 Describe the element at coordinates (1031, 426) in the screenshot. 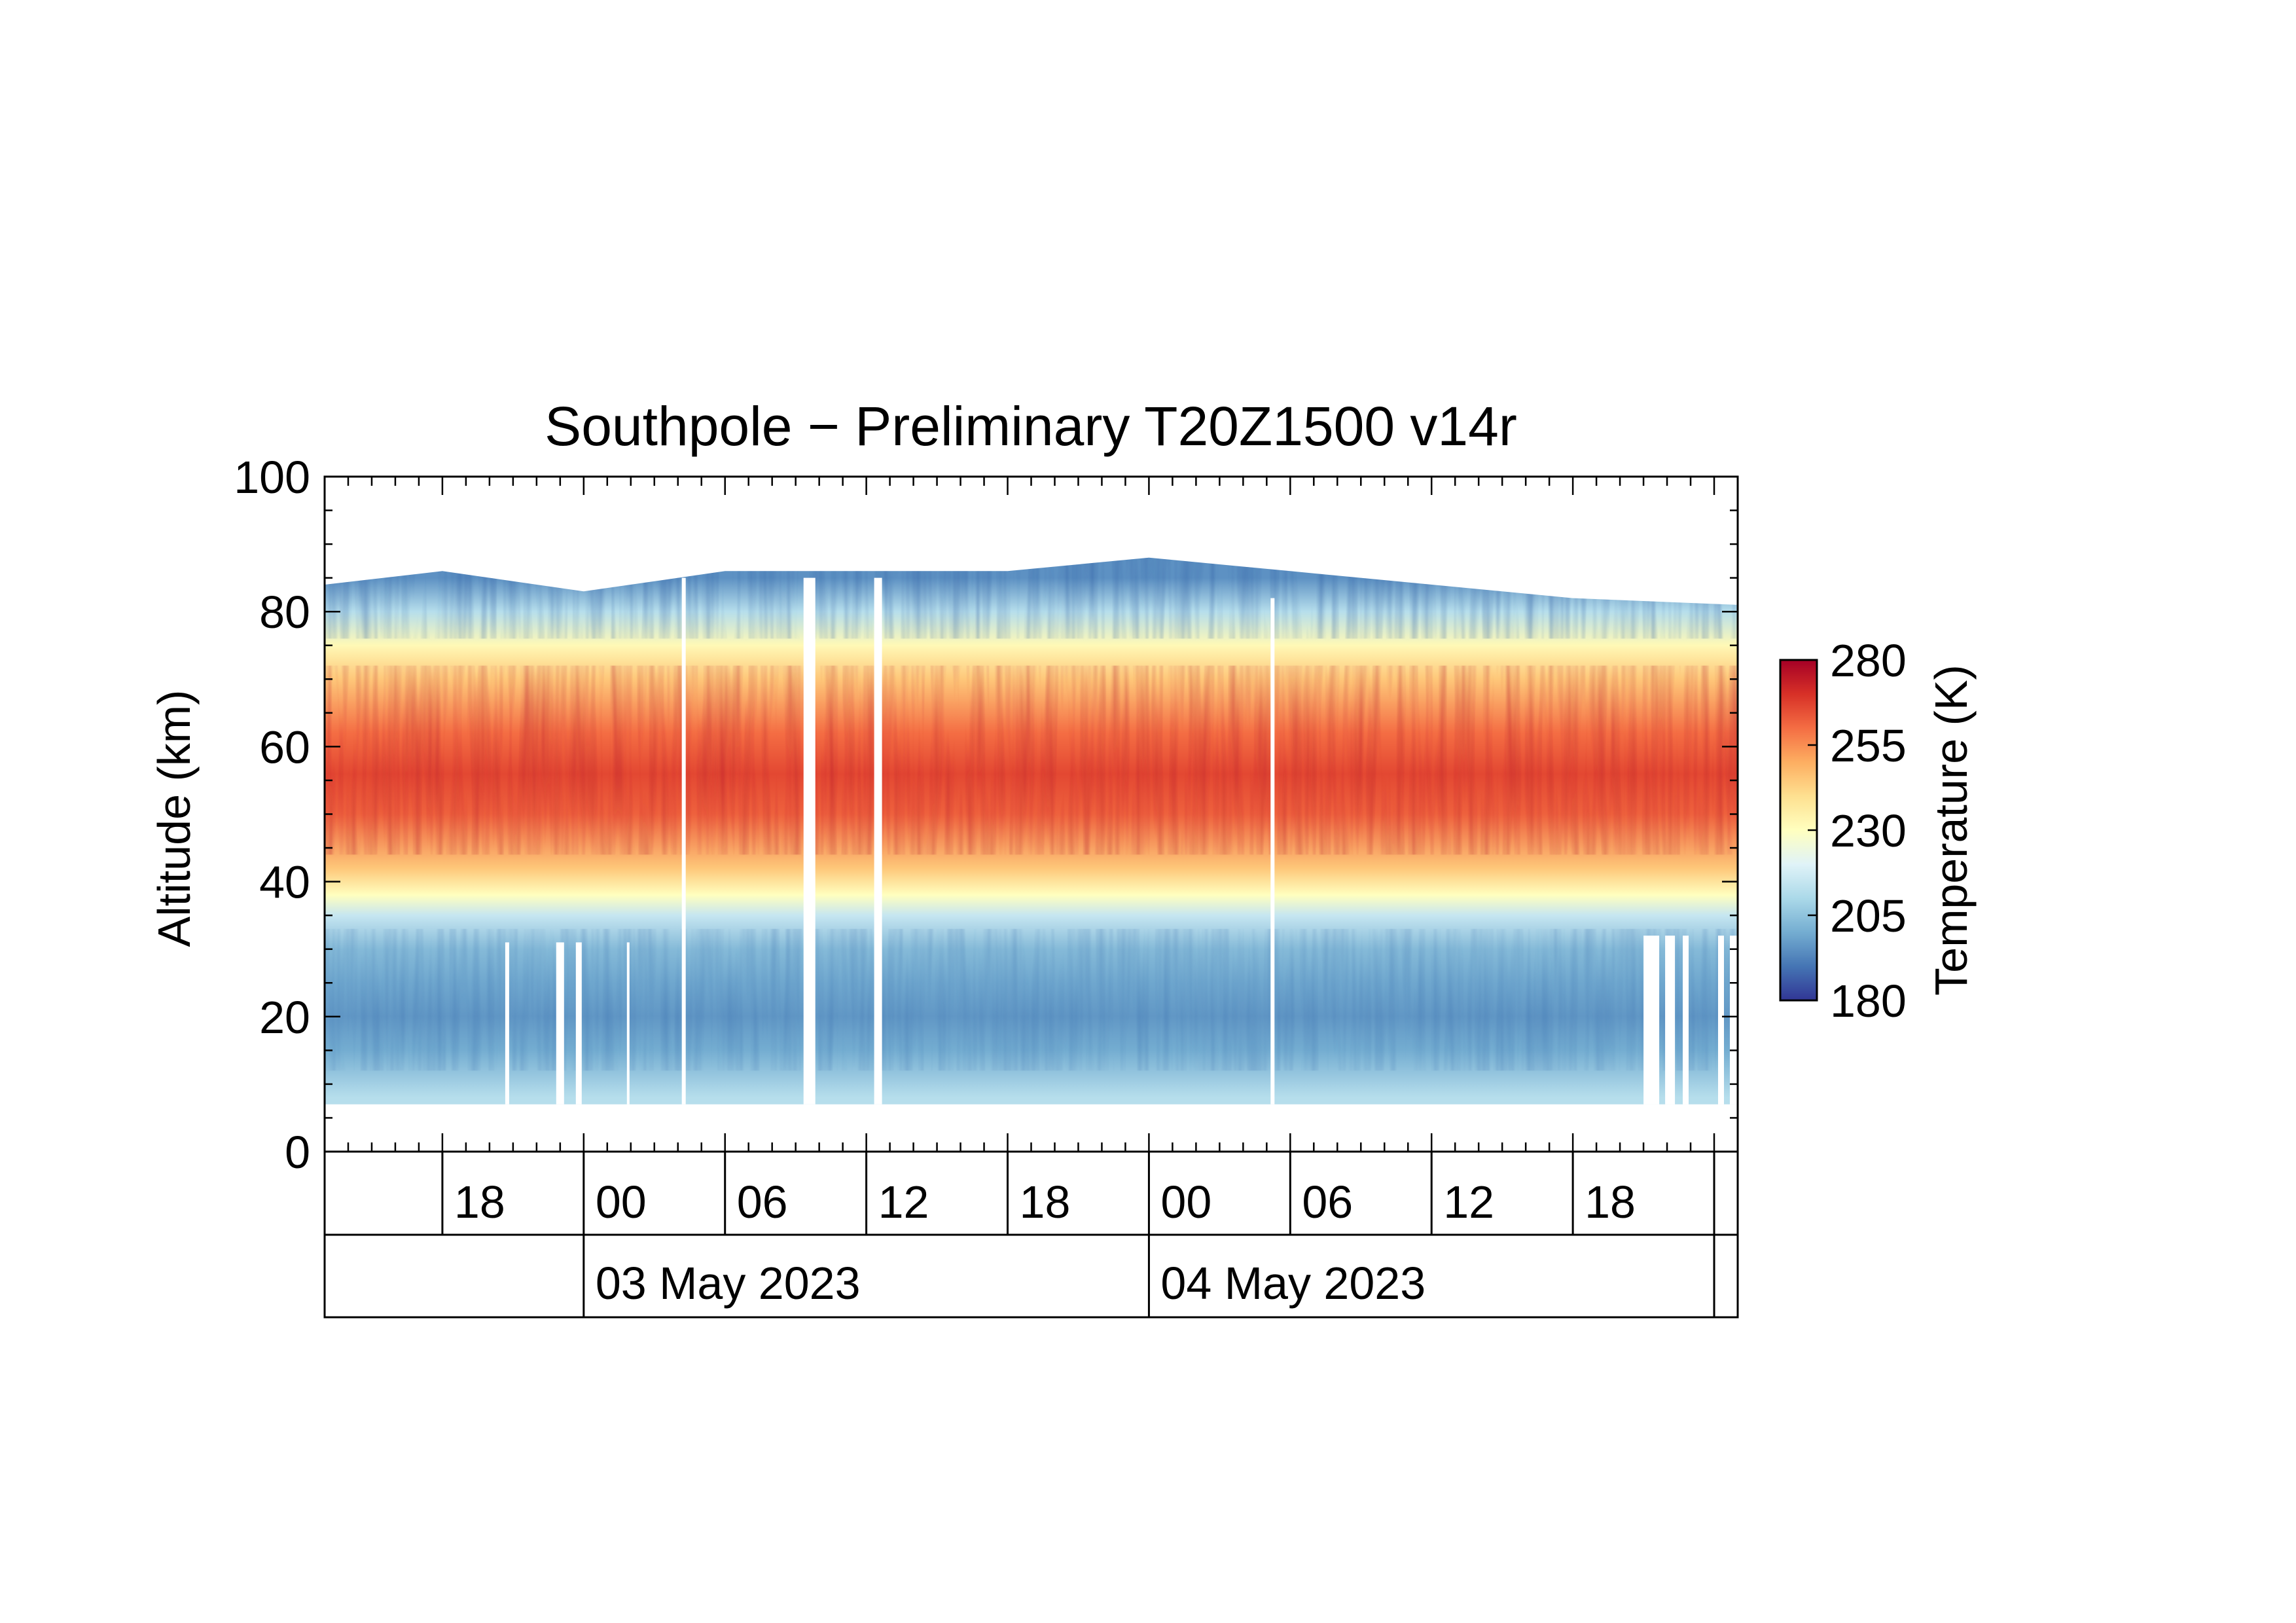

I see `chart-title: Southpole − Preliminary T20Z1500 v14r` at that location.